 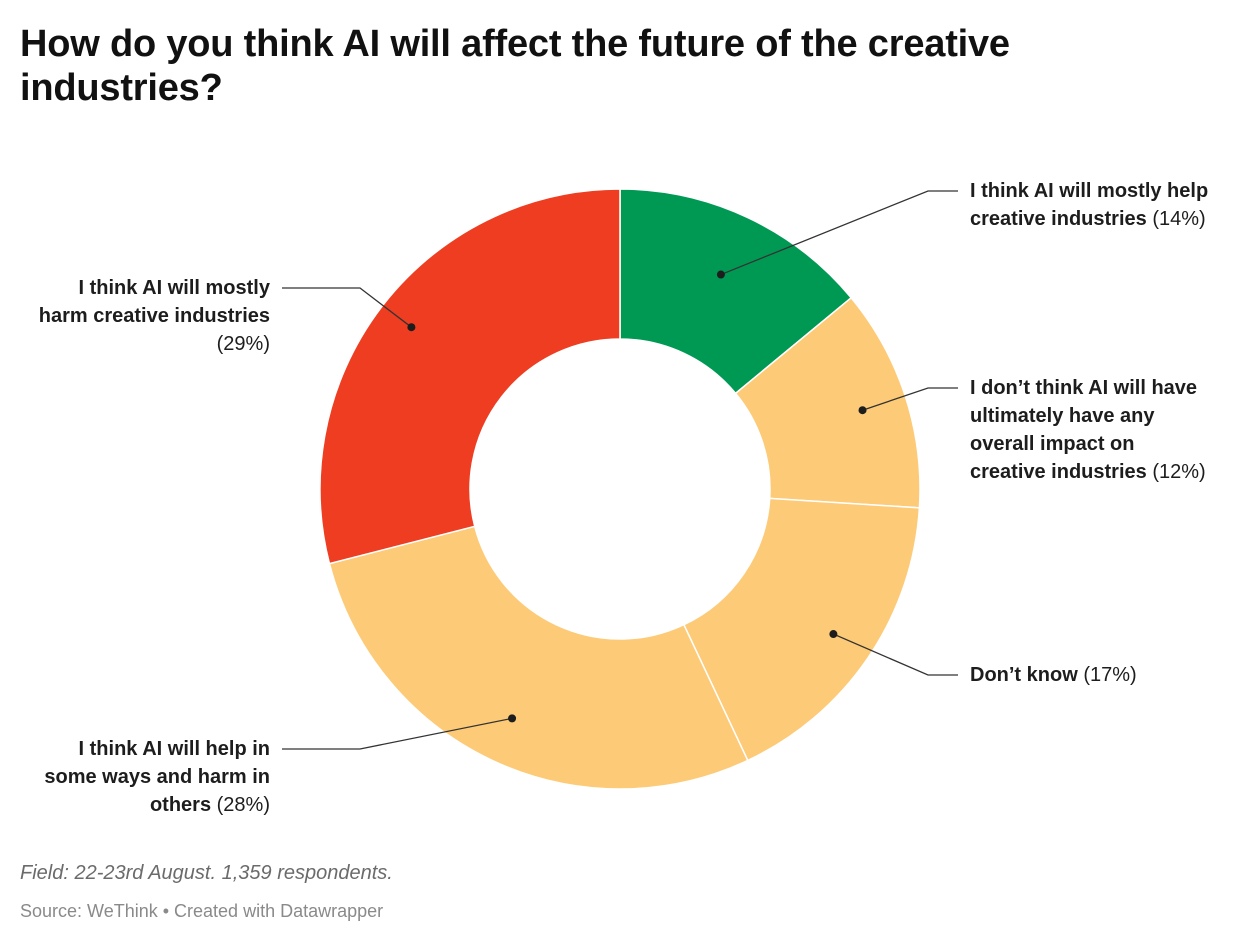 What do you see at coordinates (801, 629) in the screenshot?
I see `slice-dont-know` at bounding box center [801, 629].